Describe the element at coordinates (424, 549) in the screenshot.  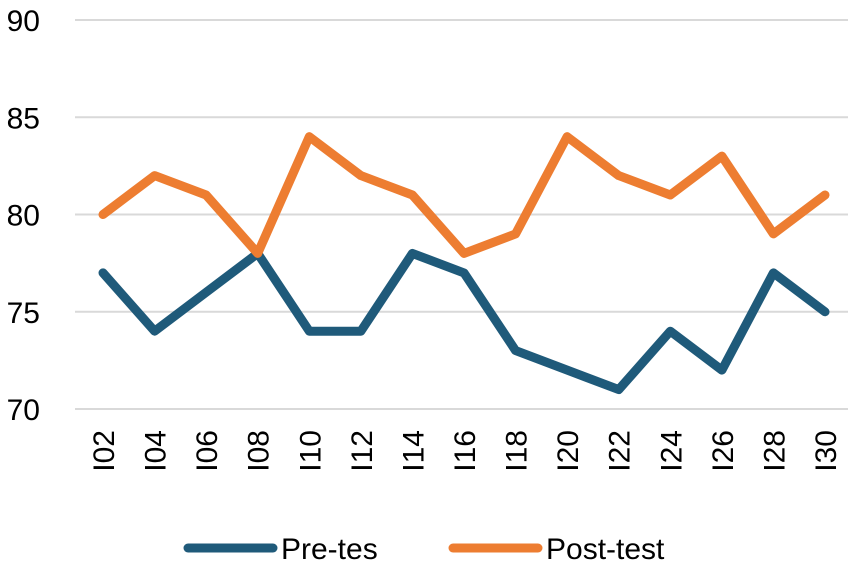
I see `legend: Pre-tes Post-test` at that location.